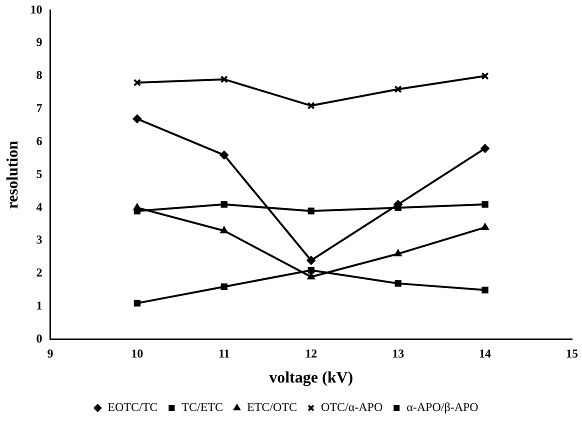 This screenshot has width=582, height=424. Describe the element at coordinates (50, 353) in the screenshot. I see `x-tick-label: 9` at that location.